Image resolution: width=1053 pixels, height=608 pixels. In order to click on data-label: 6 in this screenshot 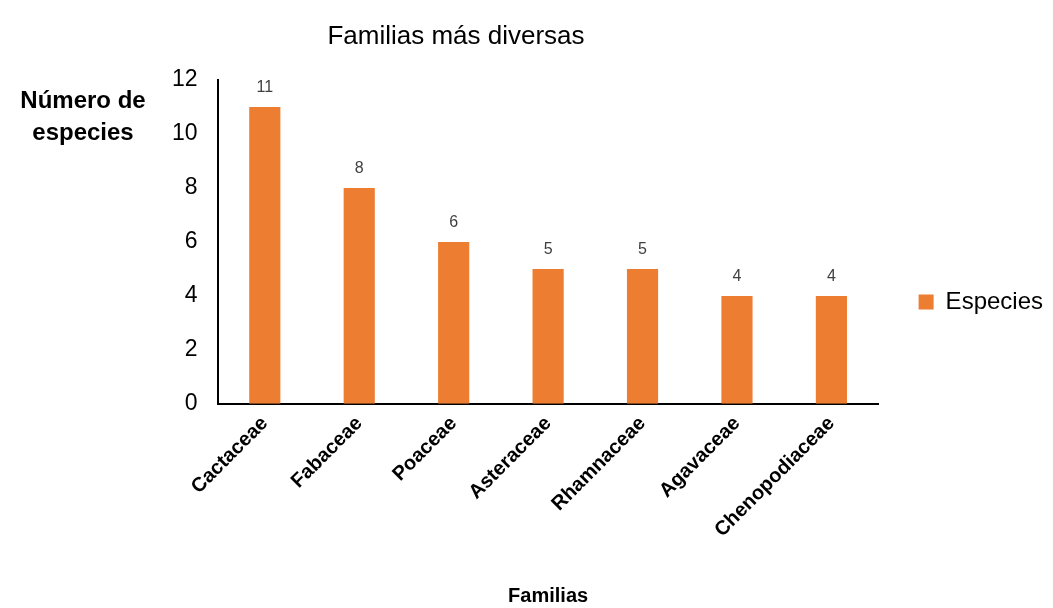, I will do `click(454, 222)`.